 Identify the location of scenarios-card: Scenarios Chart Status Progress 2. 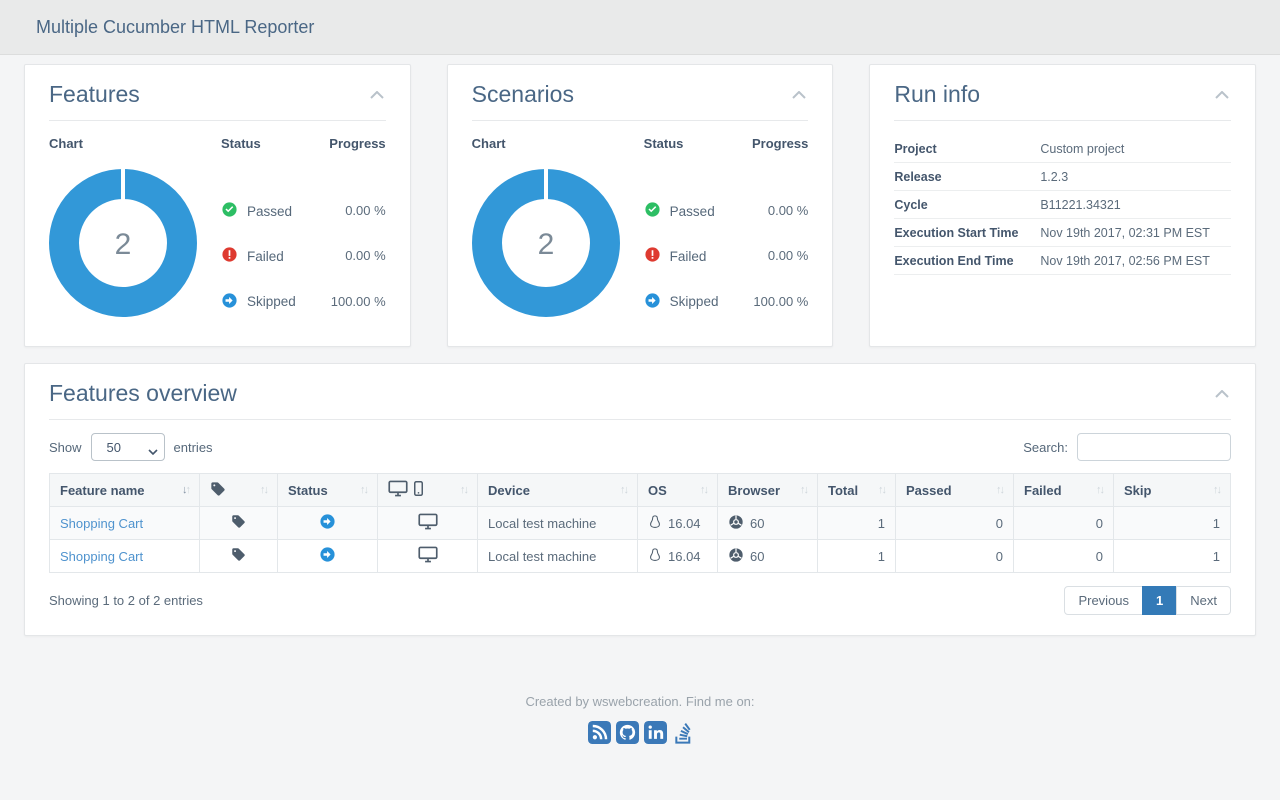
(640, 205).